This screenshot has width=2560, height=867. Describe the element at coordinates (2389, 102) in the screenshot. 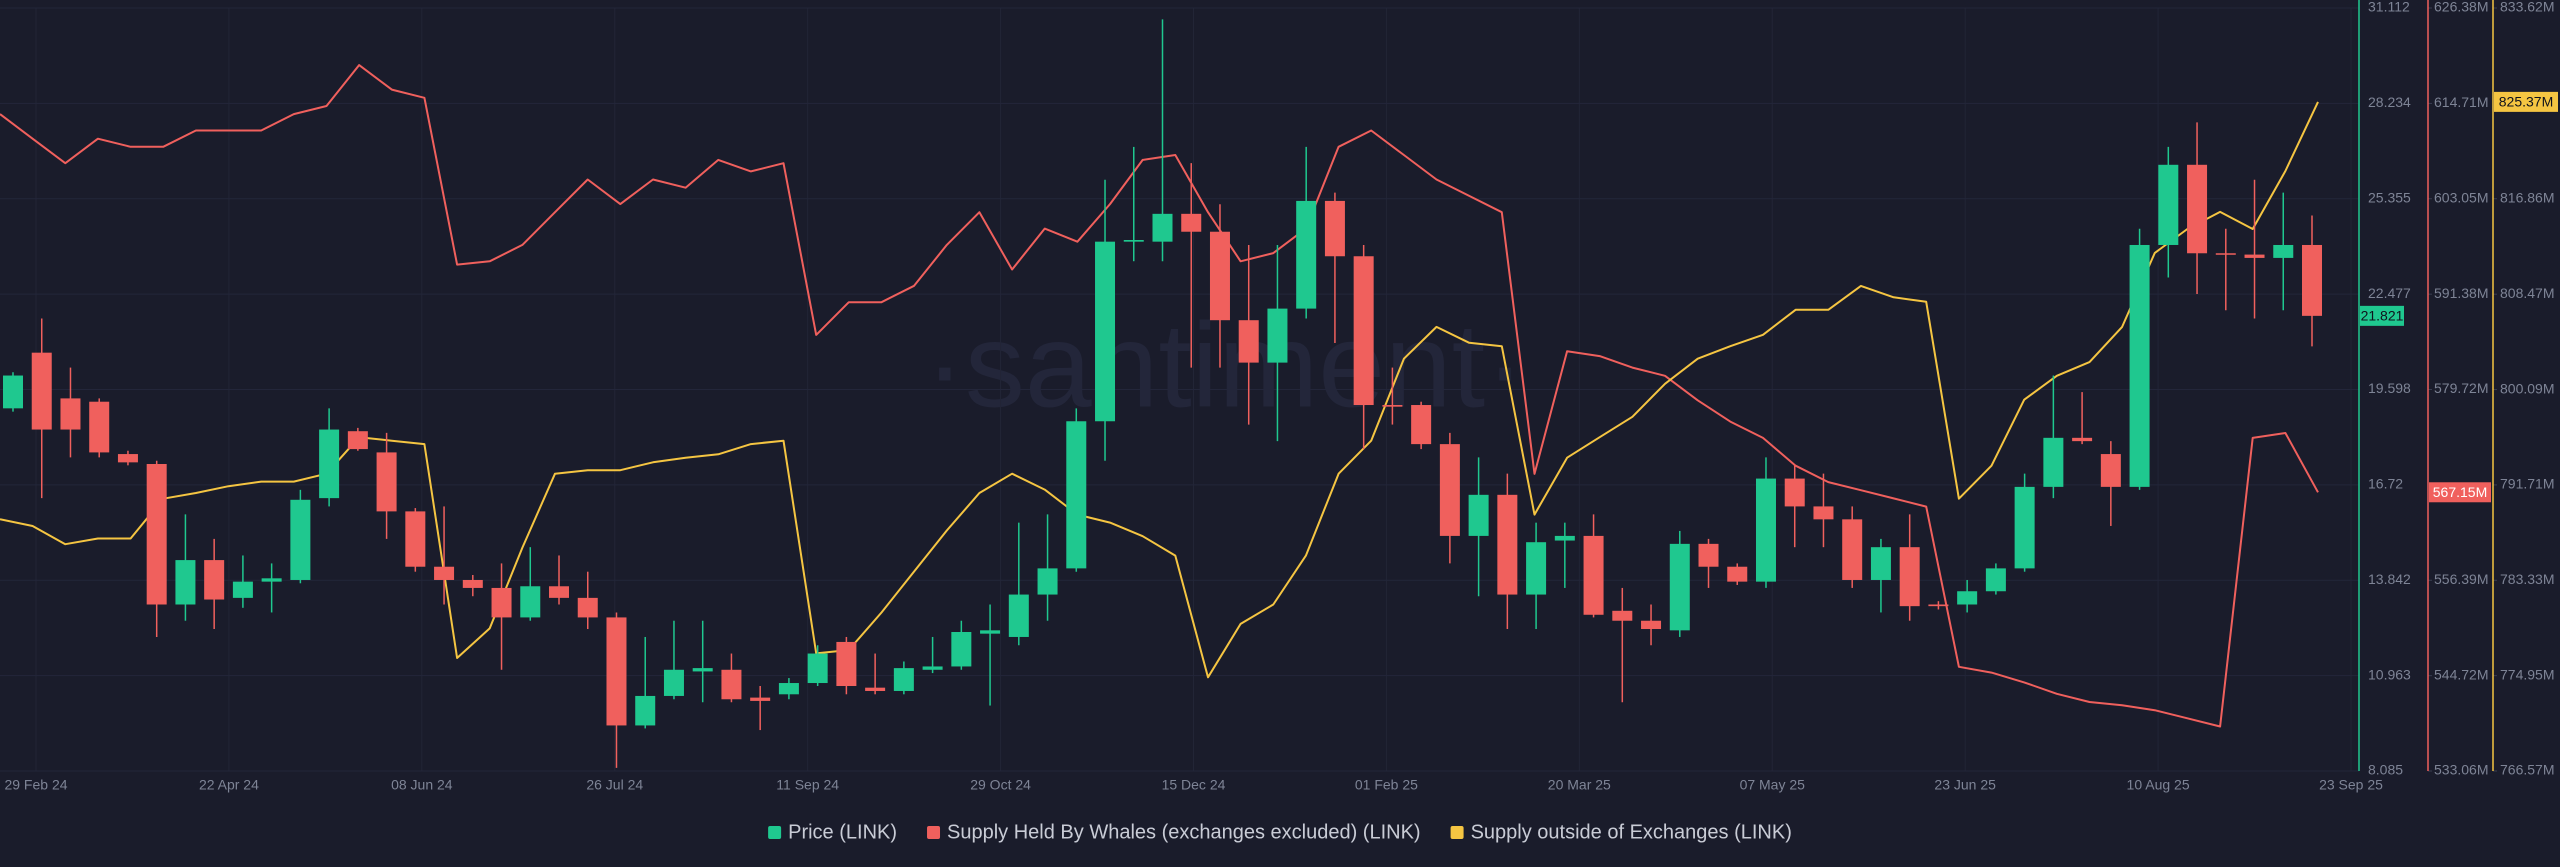

I see `y-tick-label: 28.234` at that location.